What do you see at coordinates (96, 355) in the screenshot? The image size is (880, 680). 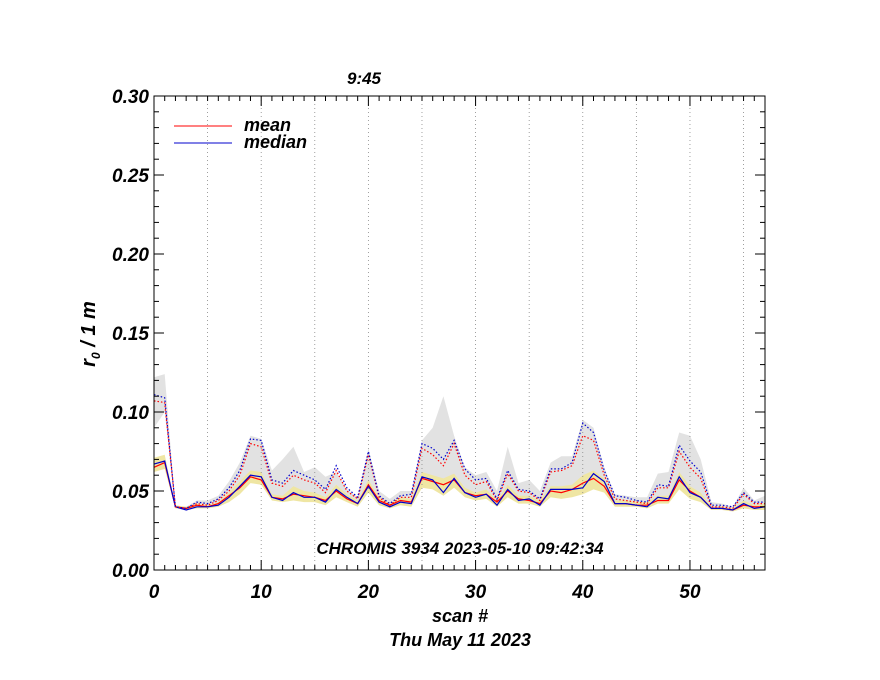 I see `y-axis-label-sub: 0` at bounding box center [96, 355].